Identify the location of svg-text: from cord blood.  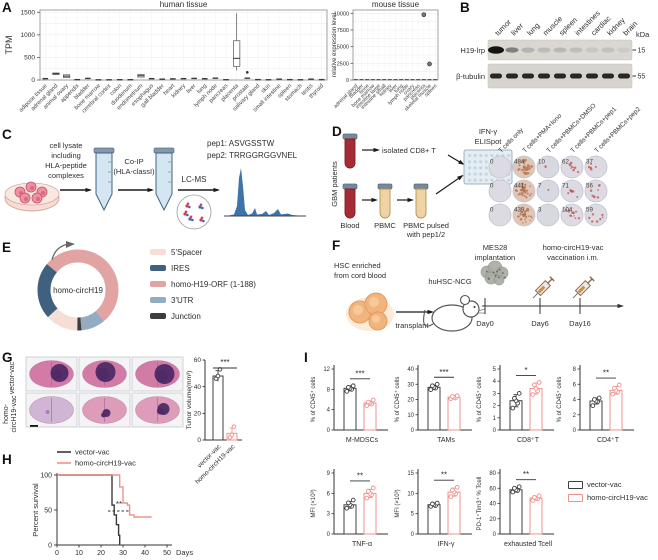
(360, 275).